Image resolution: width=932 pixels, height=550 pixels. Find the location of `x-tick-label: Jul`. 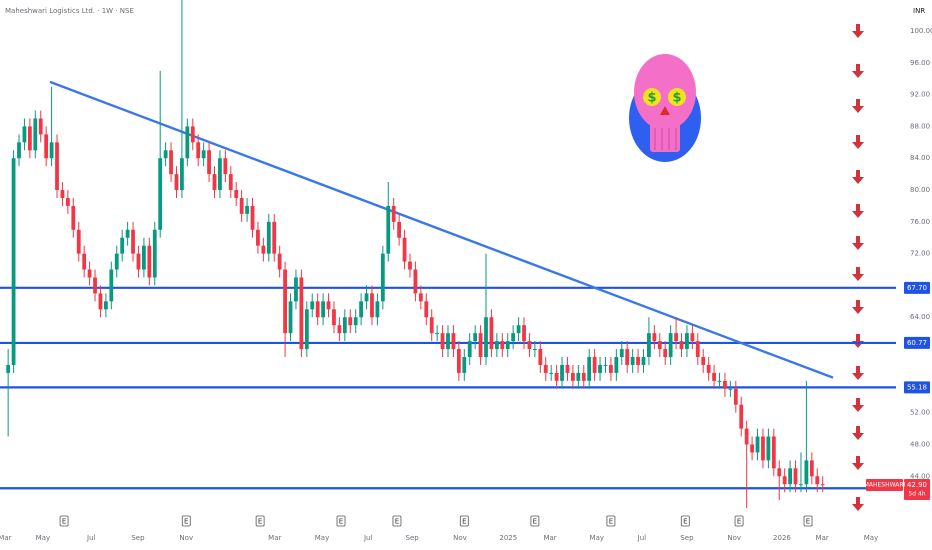

x-tick-label: Jul is located at coordinates (642, 538).